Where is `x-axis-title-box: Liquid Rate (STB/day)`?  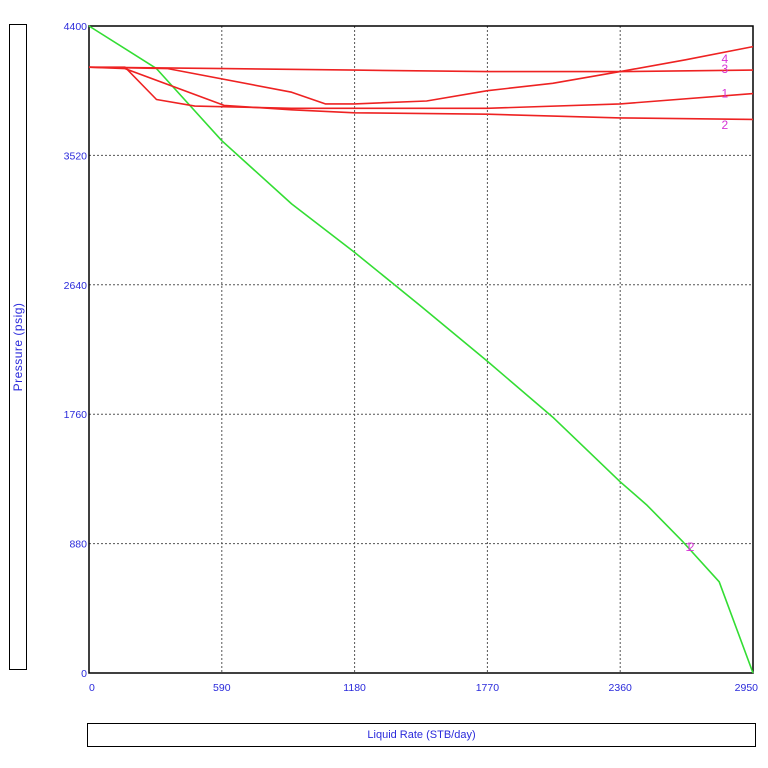
x-axis-title-box: Liquid Rate (STB/day) is located at coordinates (421, 735).